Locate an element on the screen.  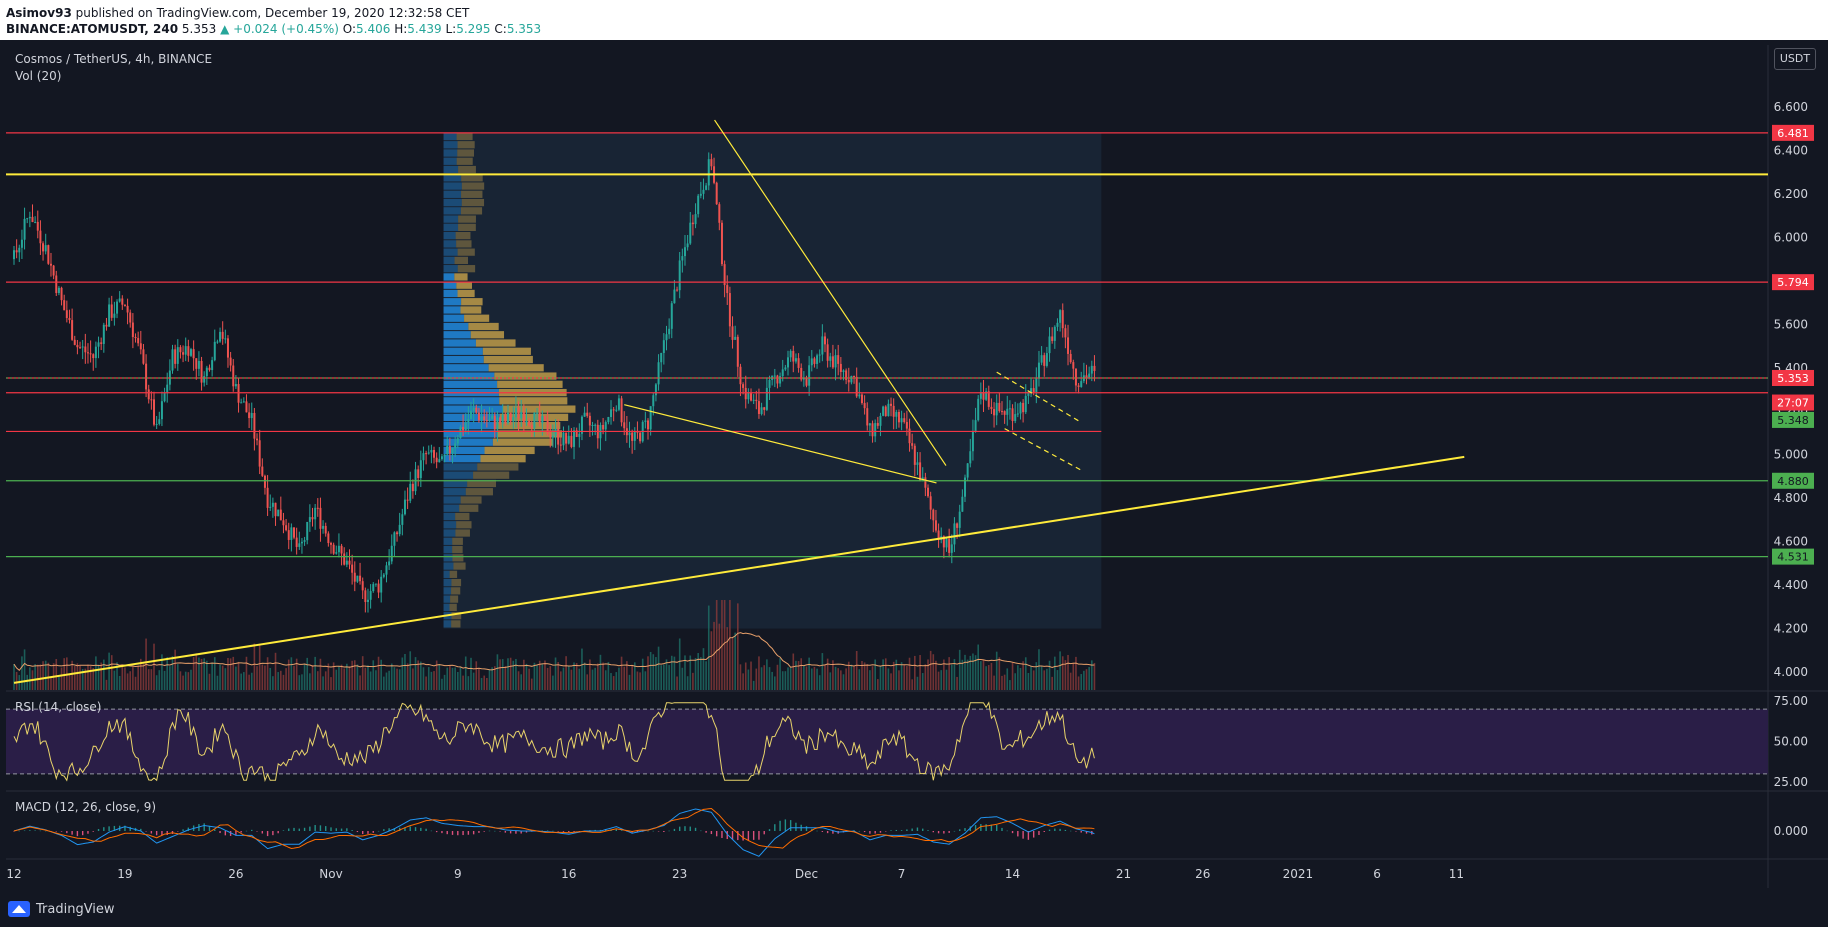
currency-button: USDT is located at coordinates (1795, 59).